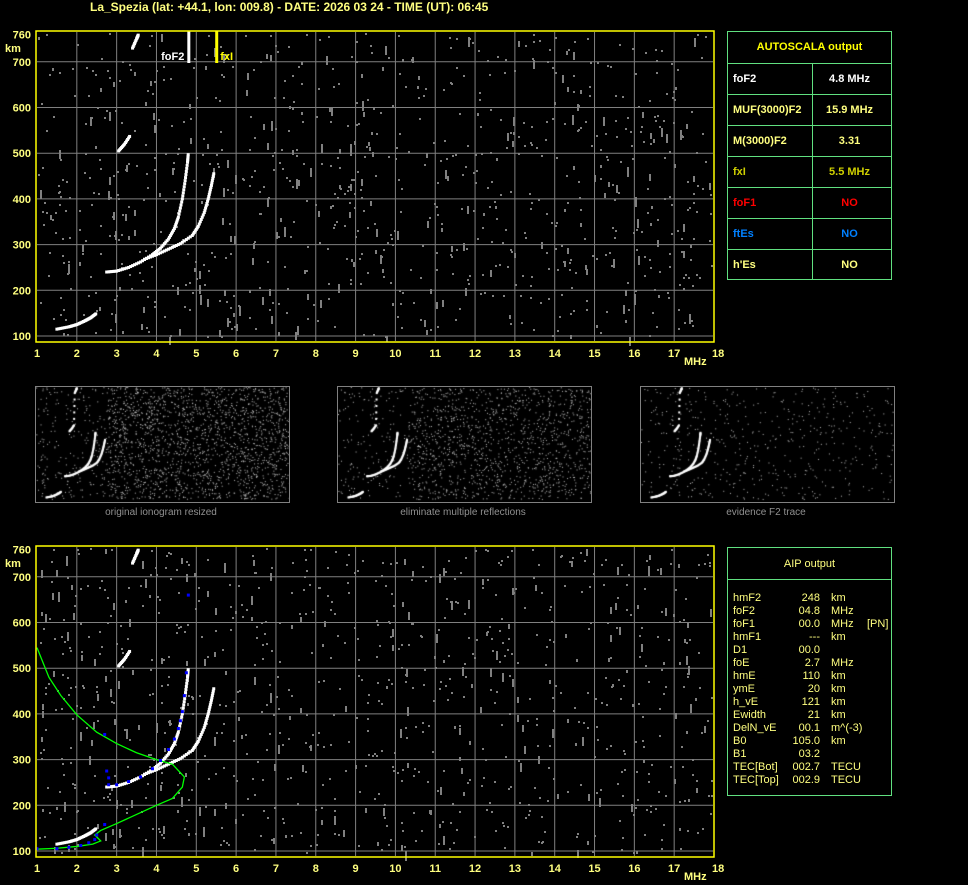 The image size is (968, 885). Describe the element at coordinates (838, 676) in the screenshot. I see `param-unit: km` at that location.